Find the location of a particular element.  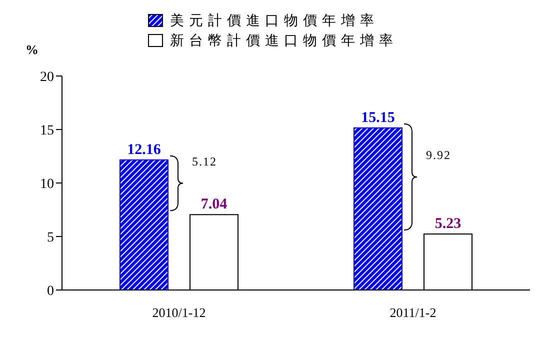

x-tick-label: 2011/1-2 is located at coordinates (413, 312).